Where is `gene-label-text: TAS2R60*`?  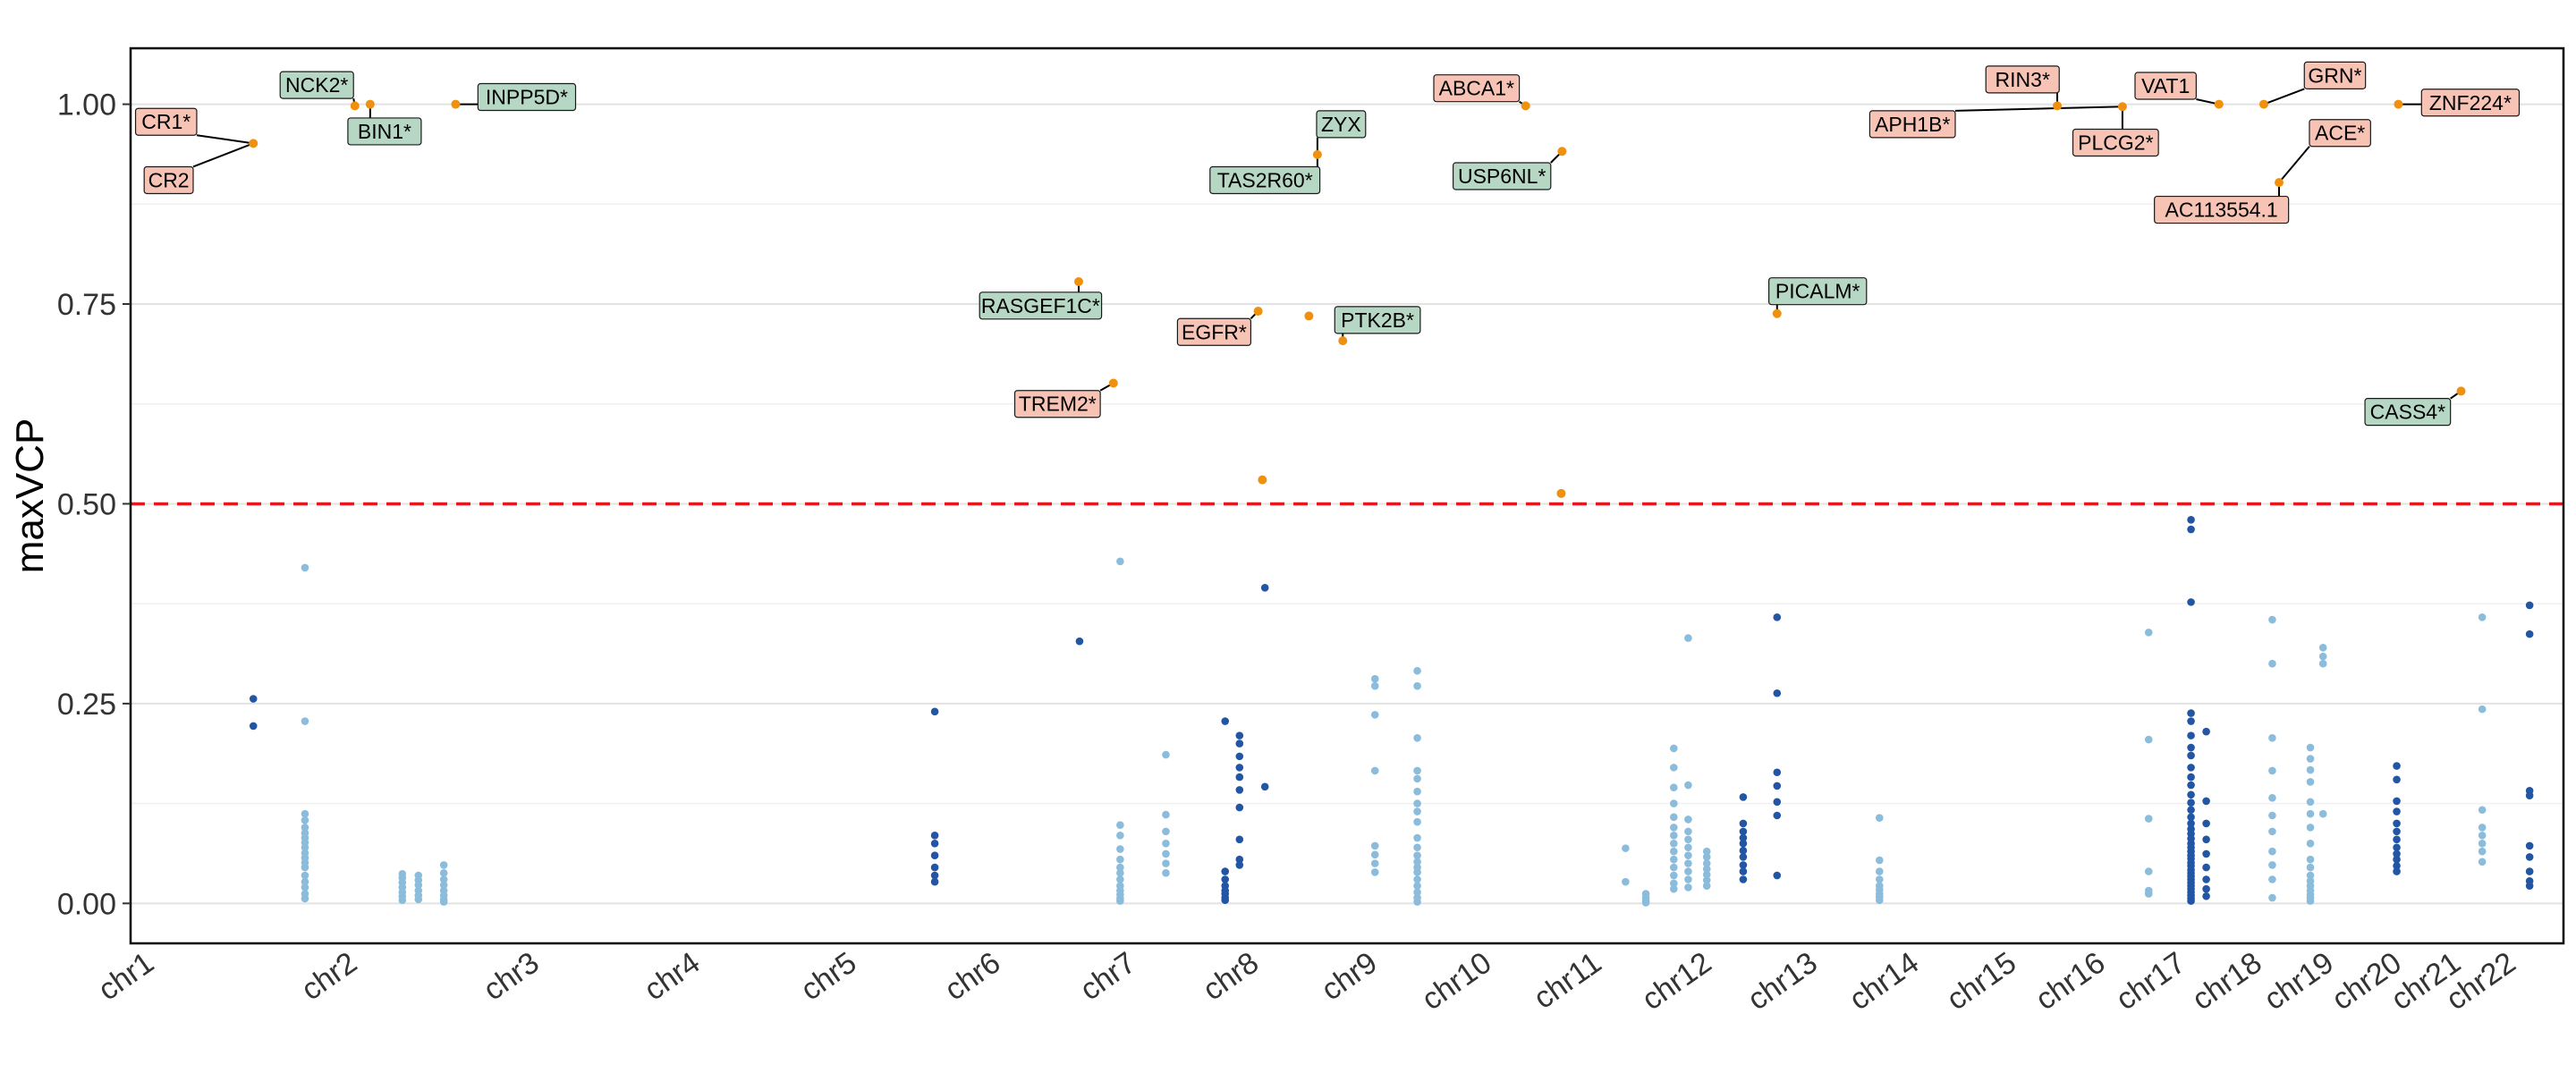
gene-label-text: TAS2R60* is located at coordinates (1265, 179).